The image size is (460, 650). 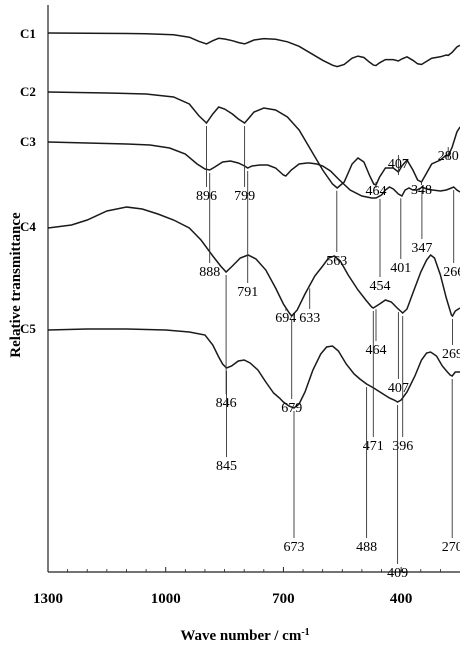 I want to click on peak-label: 799, so click(x=244, y=196).